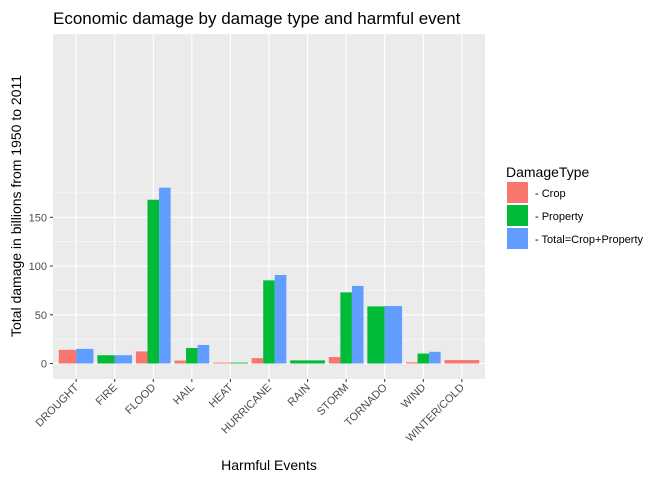 The height and width of the screenshot is (485, 672). Describe the element at coordinates (367, 405) in the screenshot. I see `x-tick-label: TORNADO` at that location.